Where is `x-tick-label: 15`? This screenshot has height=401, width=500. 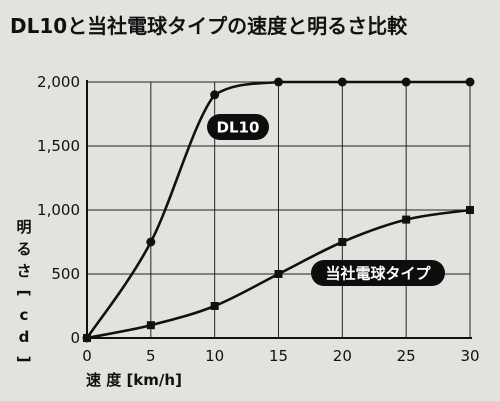
x-tick-label: 15 is located at coordinates (278, 356).